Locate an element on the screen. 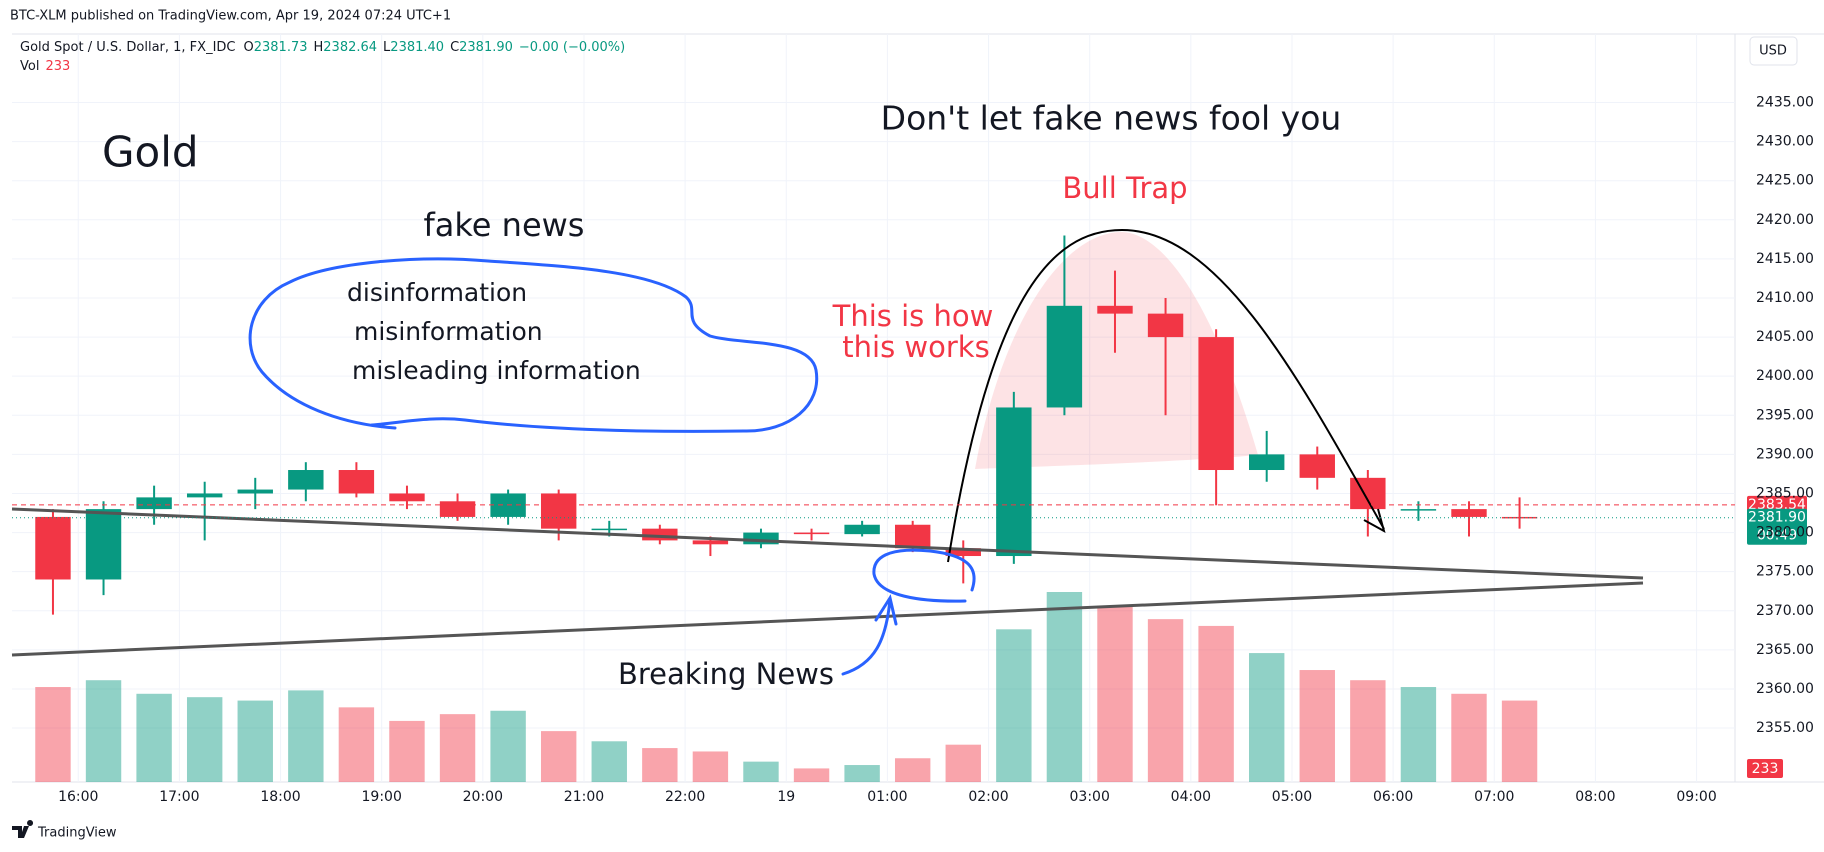 This screenshot has width=1824, height=852. change: −0.00 (−0.00%) is located at coordinates (572, 47).